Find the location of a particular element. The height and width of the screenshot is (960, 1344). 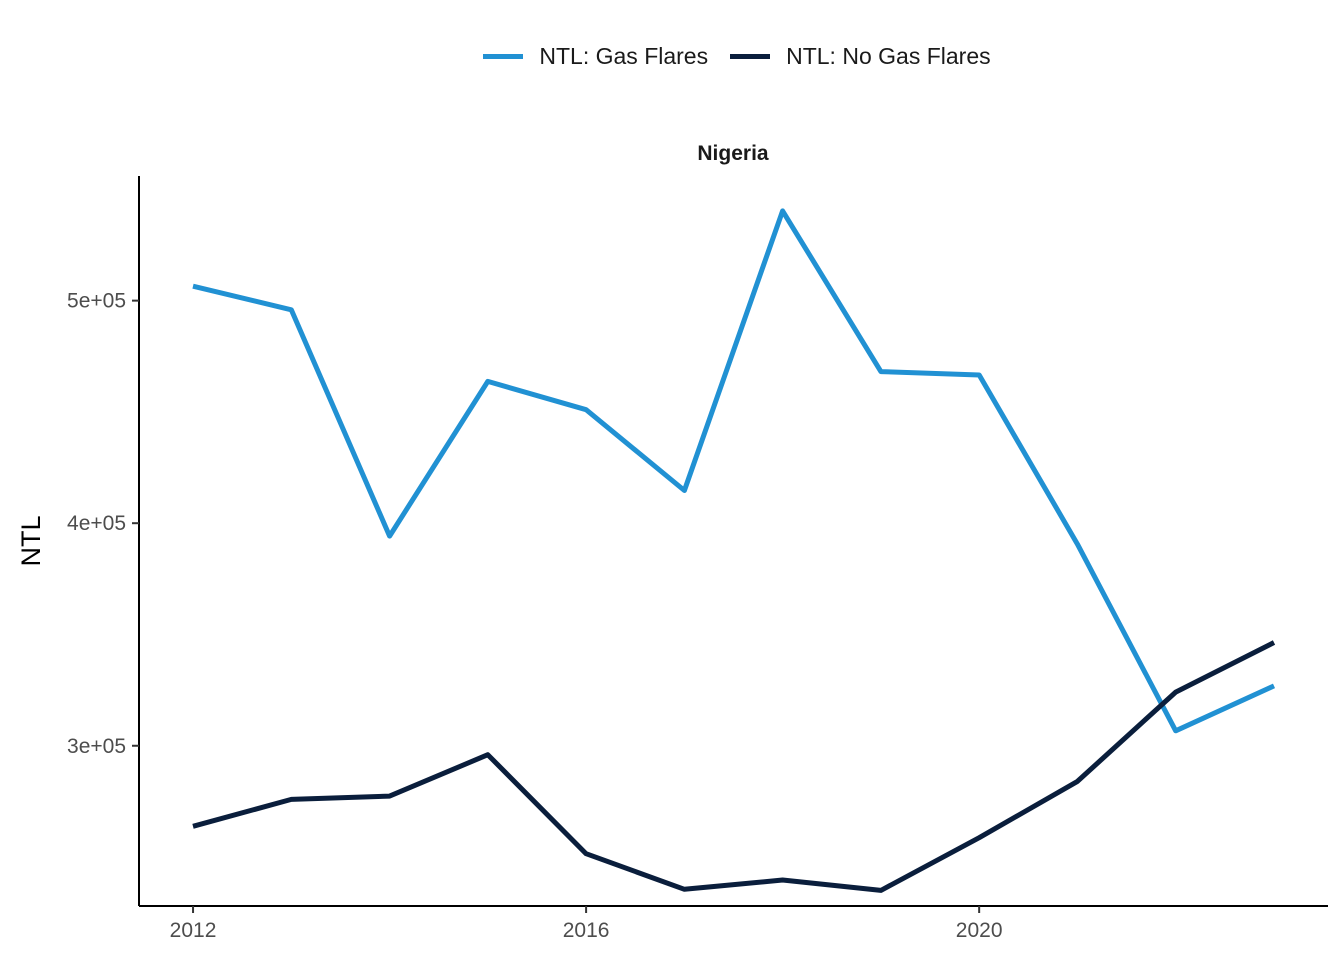

legend-swatch-no-gas-flares is located at coordinates (750, 56).